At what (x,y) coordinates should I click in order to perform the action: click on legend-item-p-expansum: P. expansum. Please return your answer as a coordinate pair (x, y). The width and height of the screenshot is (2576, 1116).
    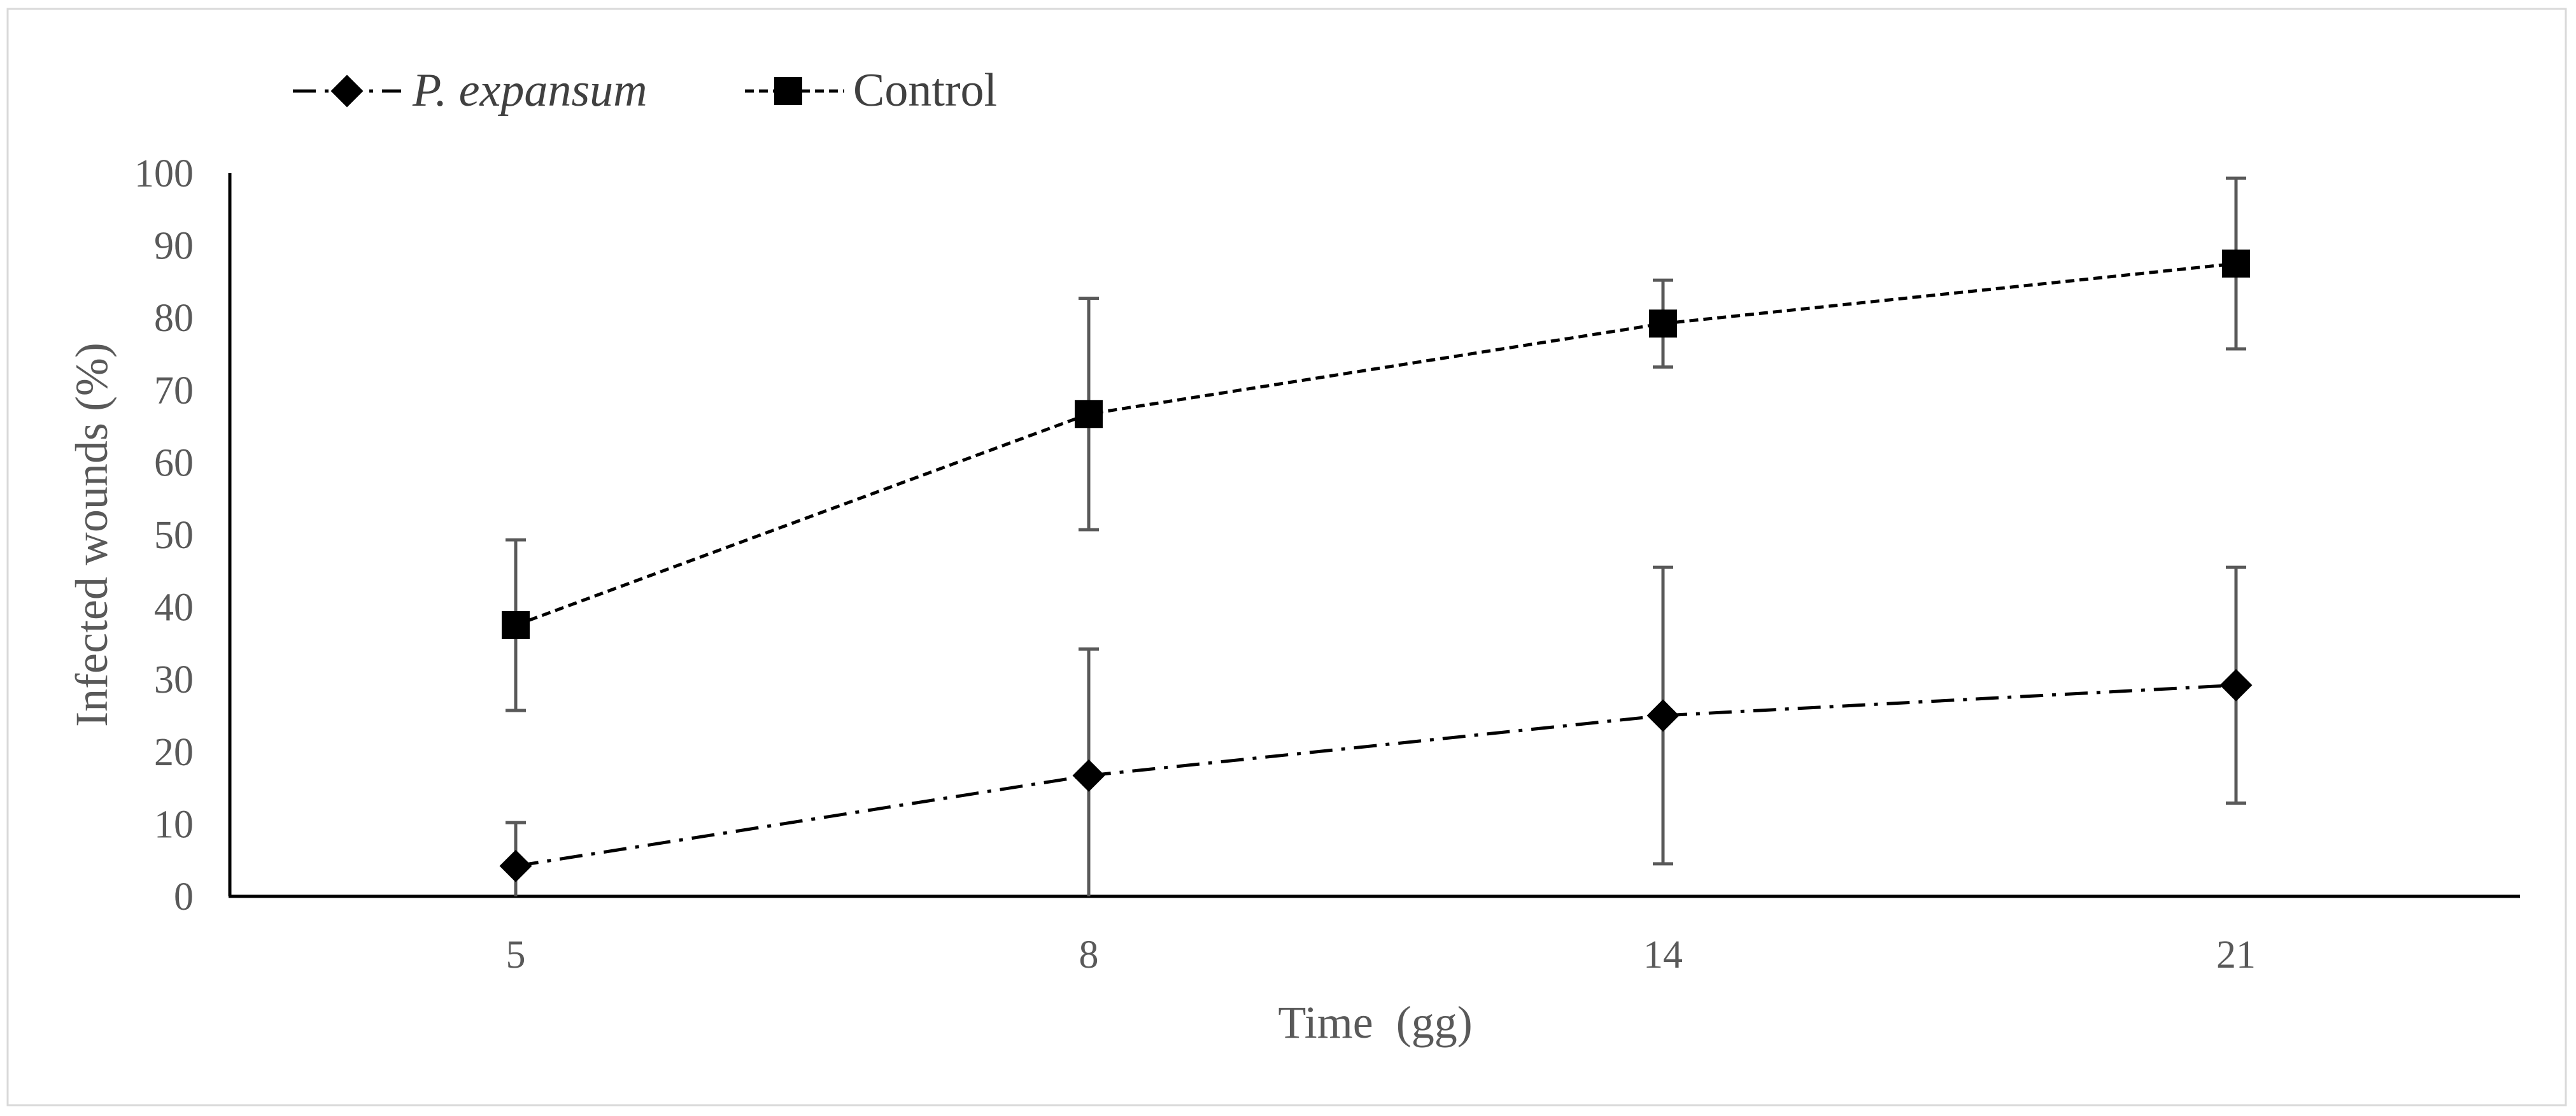
    Looking at the image, I should click on (470, 90).